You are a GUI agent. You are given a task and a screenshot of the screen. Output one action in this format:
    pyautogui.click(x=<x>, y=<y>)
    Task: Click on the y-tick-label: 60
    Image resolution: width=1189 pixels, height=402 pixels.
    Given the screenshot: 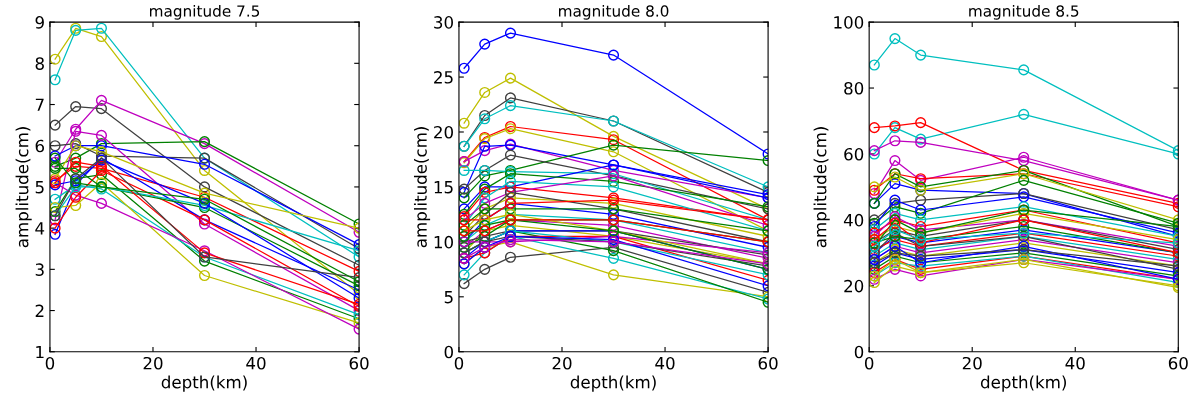 What is the action you would take?
    pyautogui.click(x=854, y=154)
    